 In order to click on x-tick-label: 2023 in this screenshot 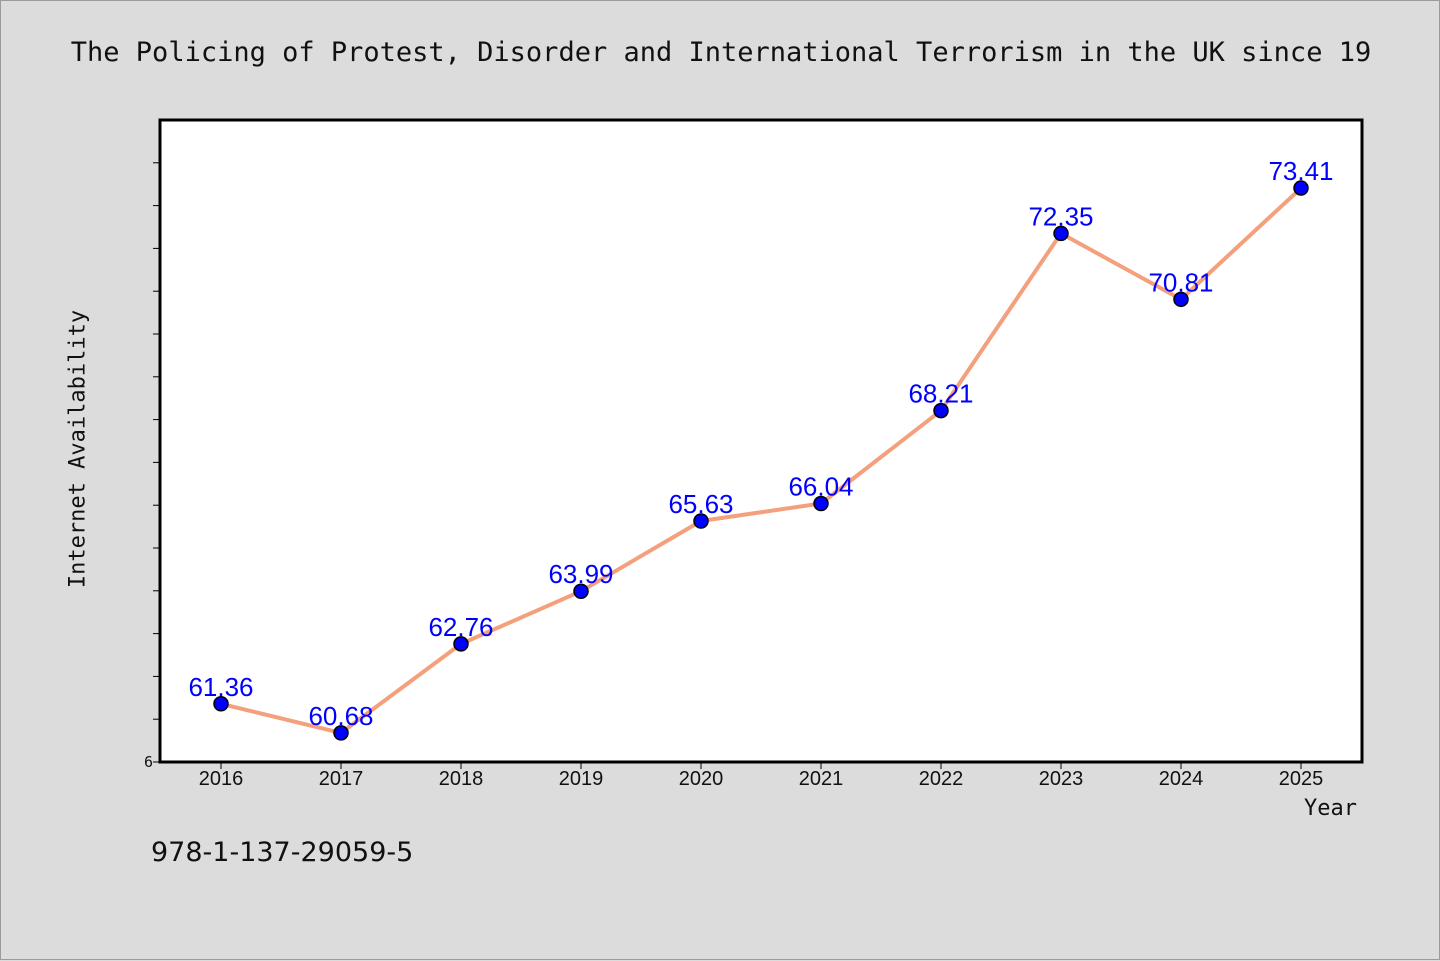, I will do `click(1061, 779)`.